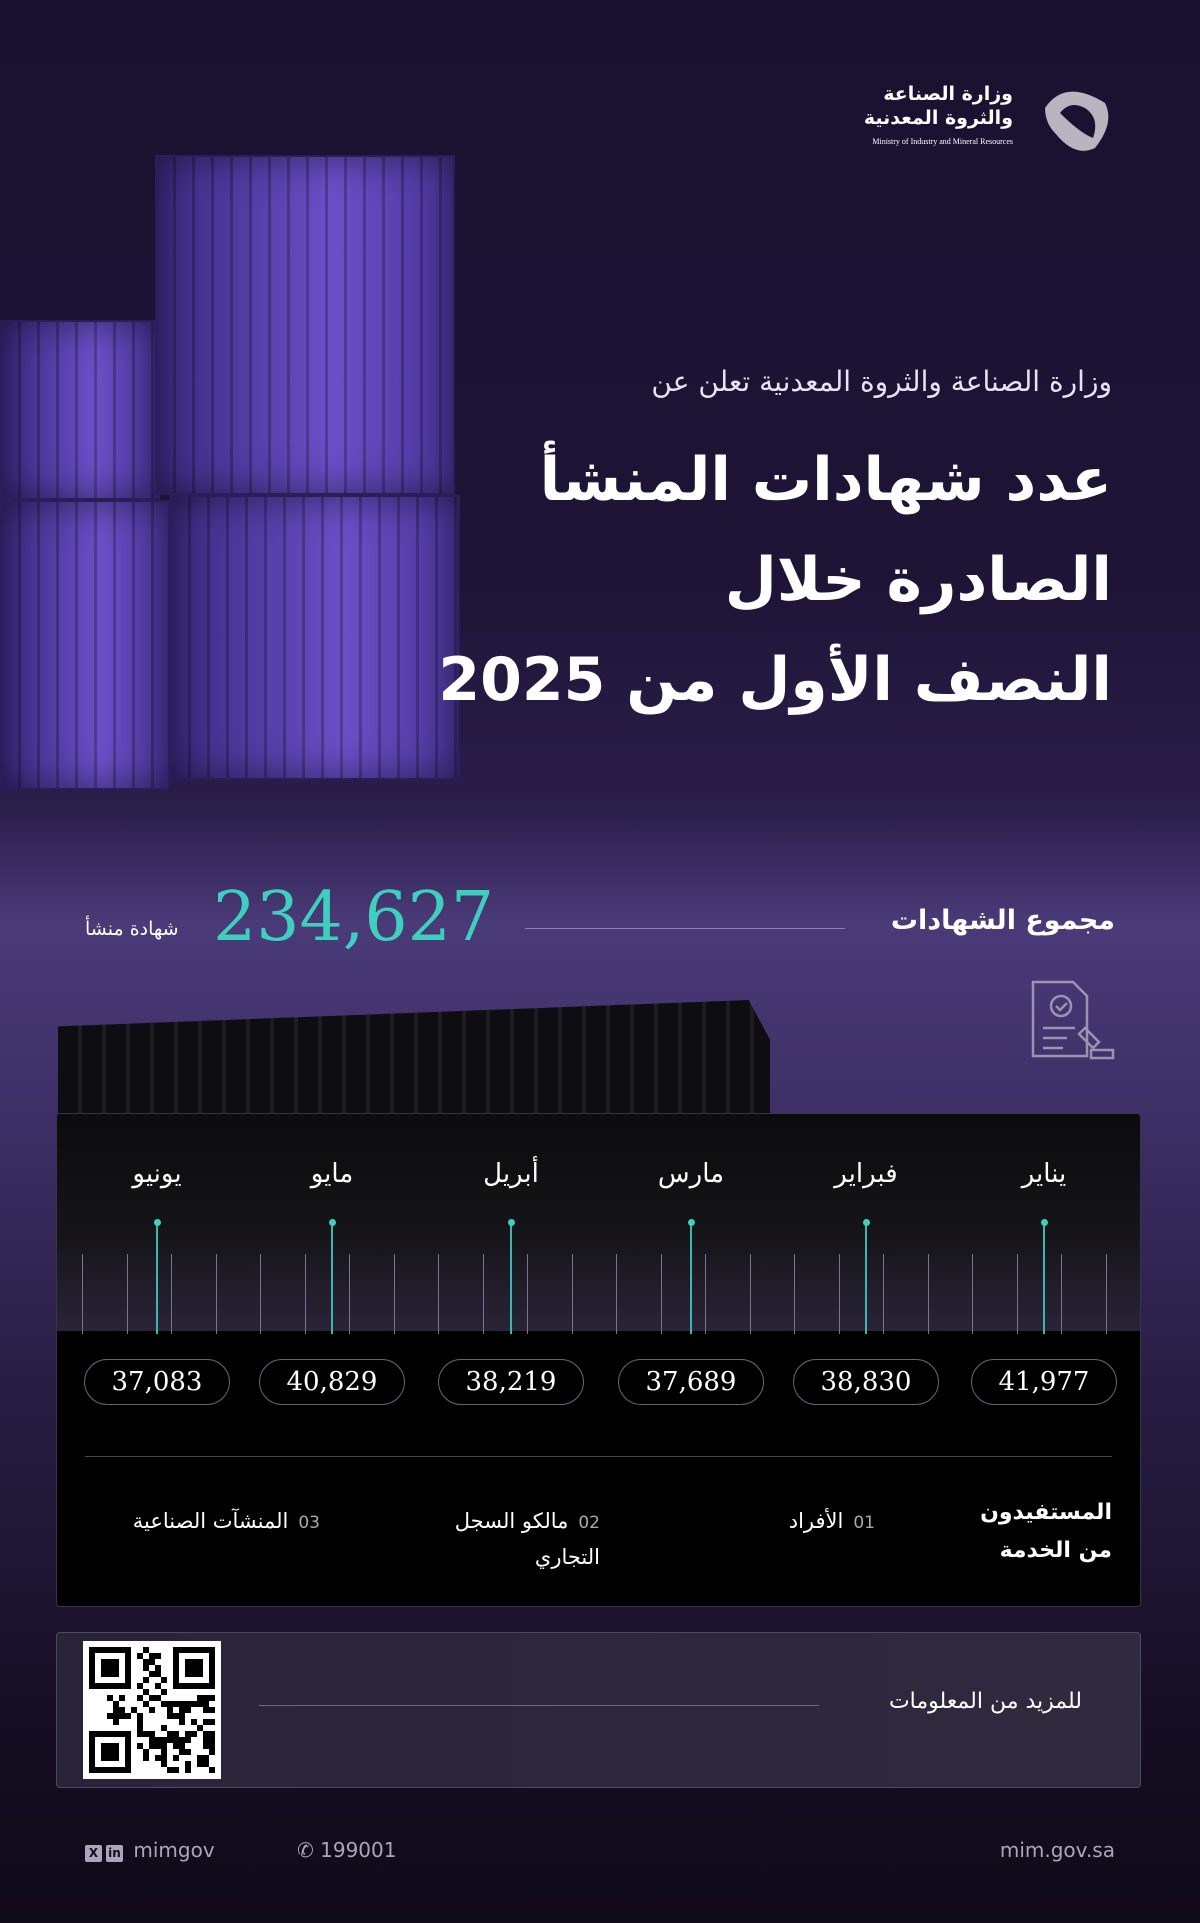 The height and width of the screenshot is (1923, 1200). What do you see at coordinates (866, 1382) in the screenshot?
I see `month-value: 38,830` at bounding box center [866, 1382].